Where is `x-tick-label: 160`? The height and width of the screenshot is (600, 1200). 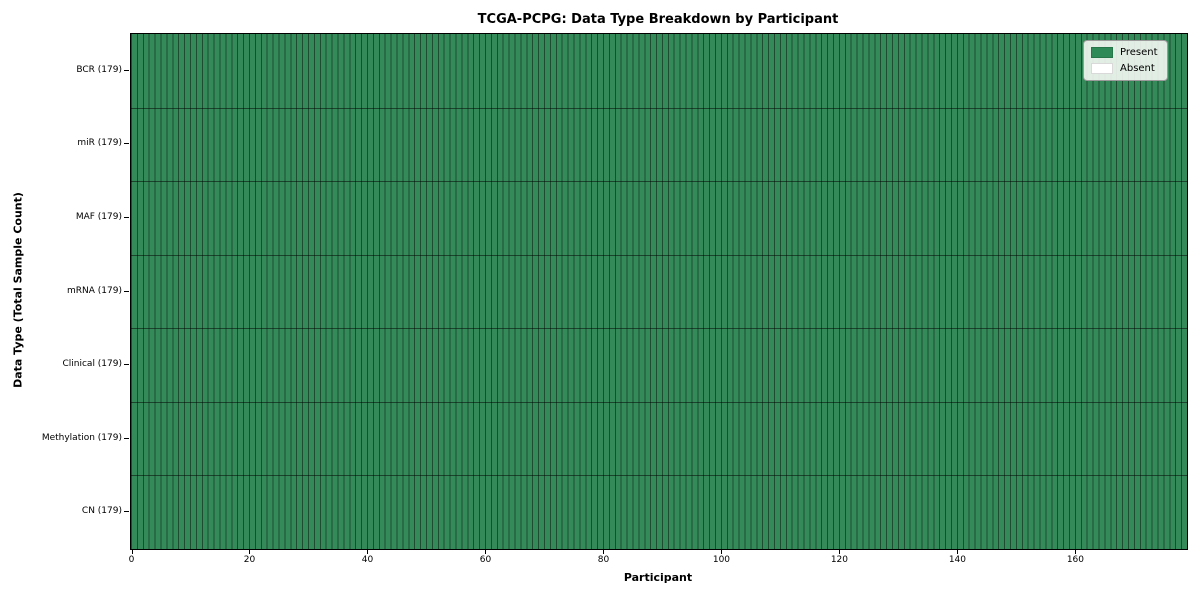
x-tick-label: 160 is located at coordinates (1075, 560).